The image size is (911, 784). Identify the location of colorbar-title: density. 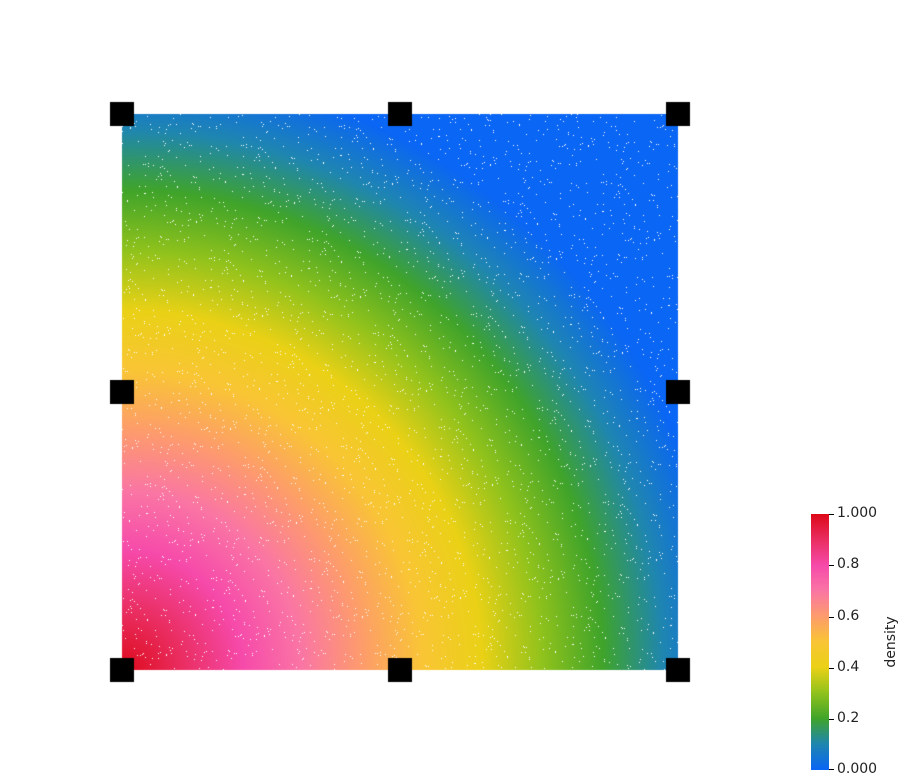
(891, 642).